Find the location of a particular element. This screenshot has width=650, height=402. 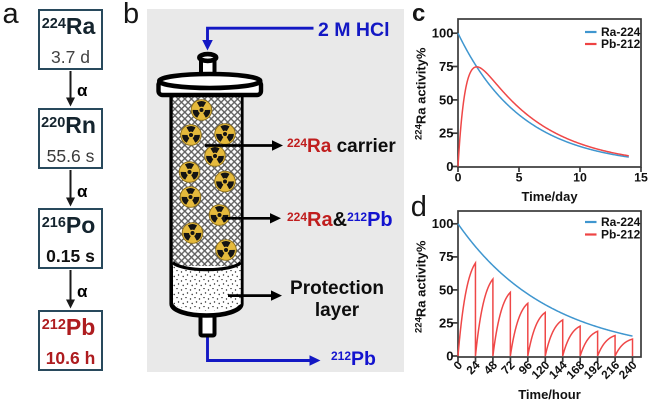

svg-text: 10 is located at coordinates (580, 178).